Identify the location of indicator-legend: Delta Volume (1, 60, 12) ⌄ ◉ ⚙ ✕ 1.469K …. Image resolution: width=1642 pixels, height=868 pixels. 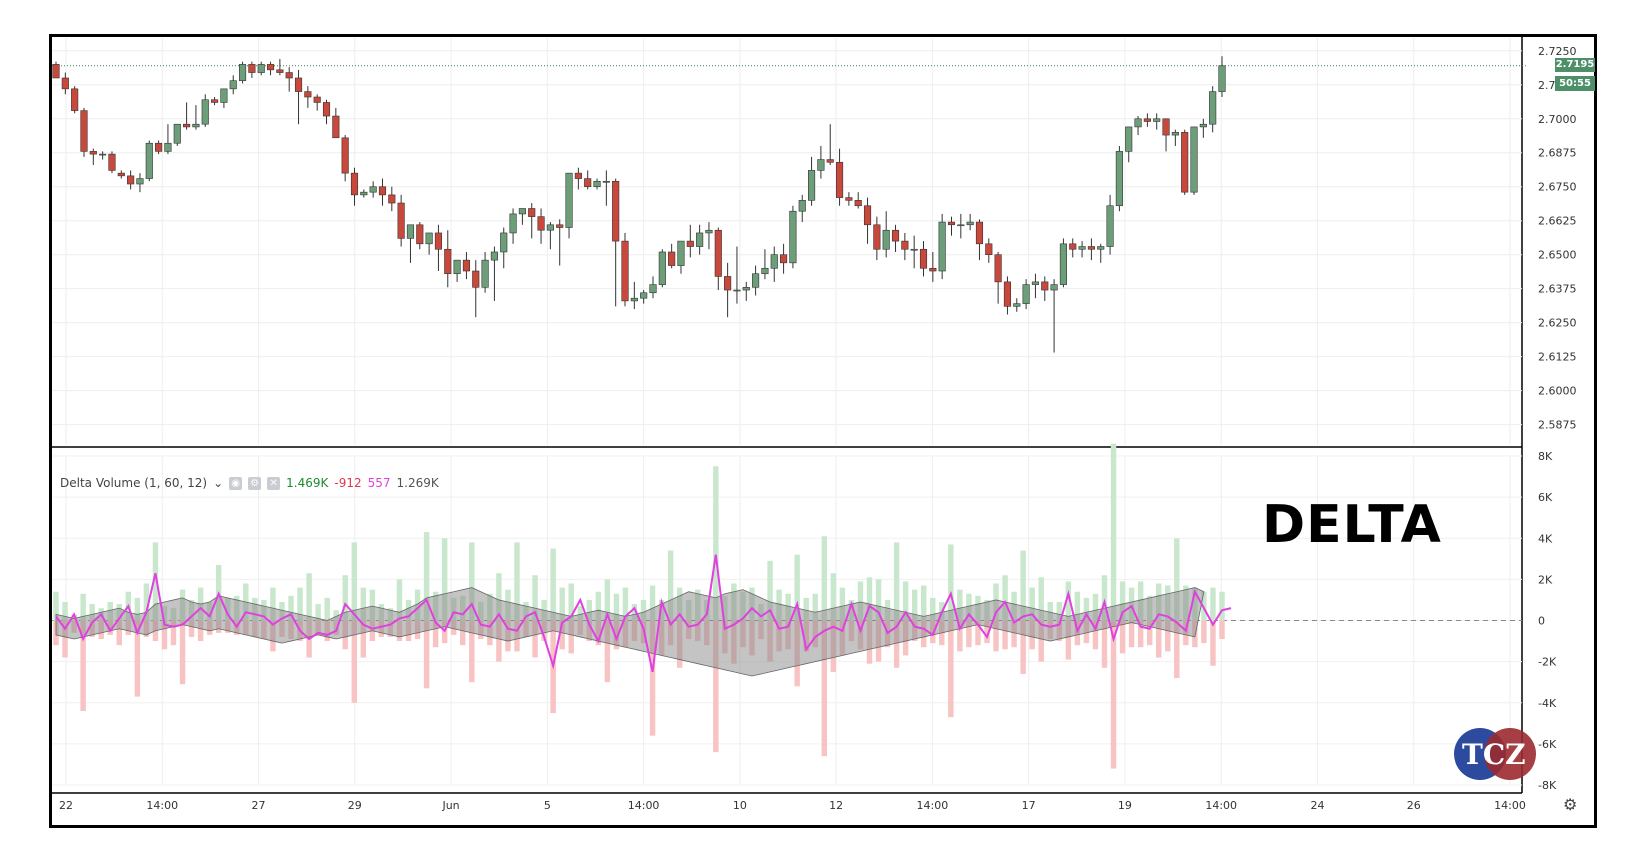
(249, 483).